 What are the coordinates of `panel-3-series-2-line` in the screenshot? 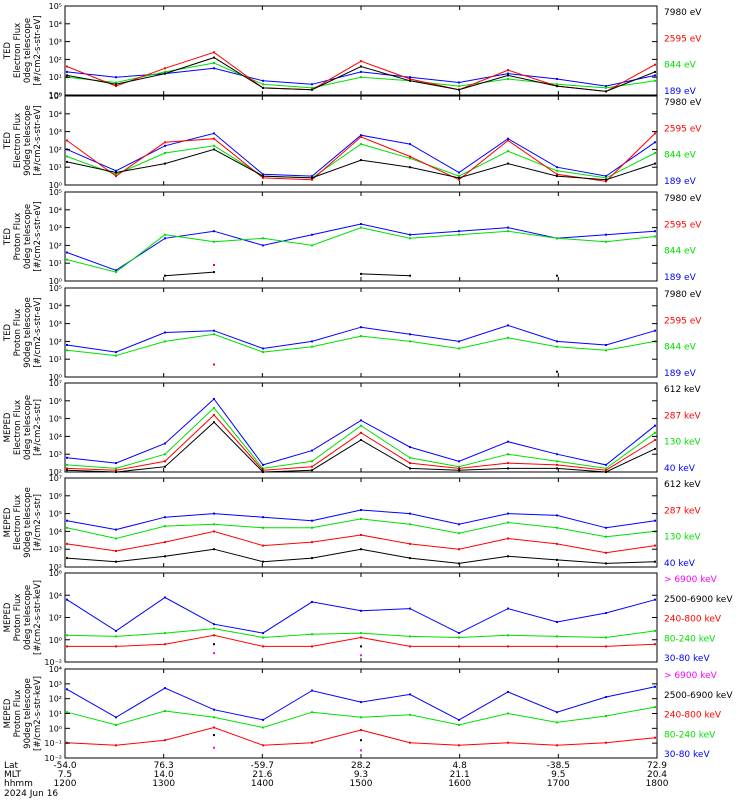 It's located at (361, 250).